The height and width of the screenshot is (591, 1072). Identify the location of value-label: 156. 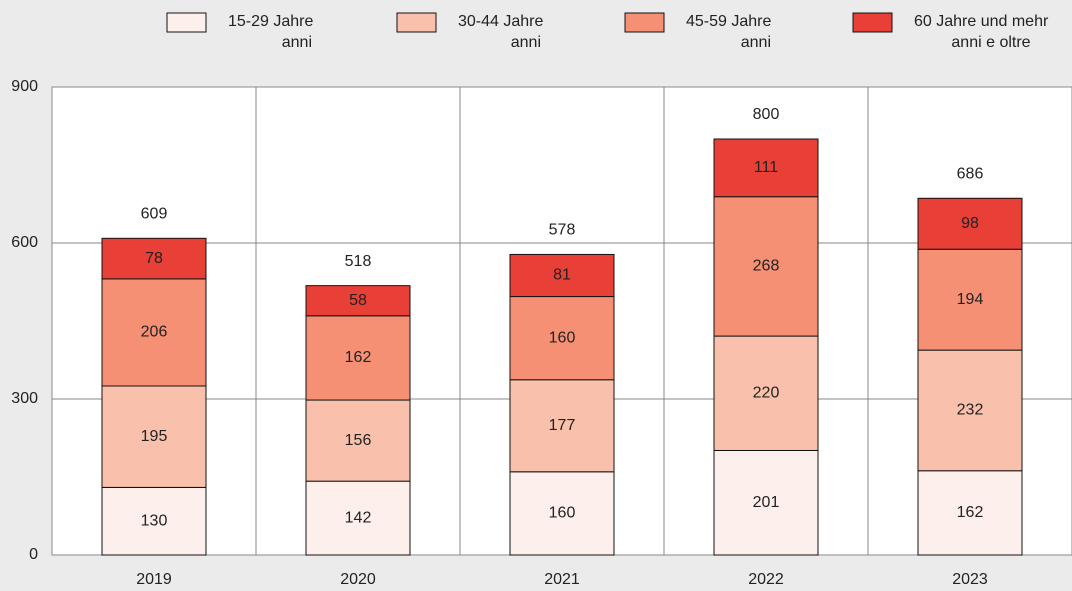
(358, 440).